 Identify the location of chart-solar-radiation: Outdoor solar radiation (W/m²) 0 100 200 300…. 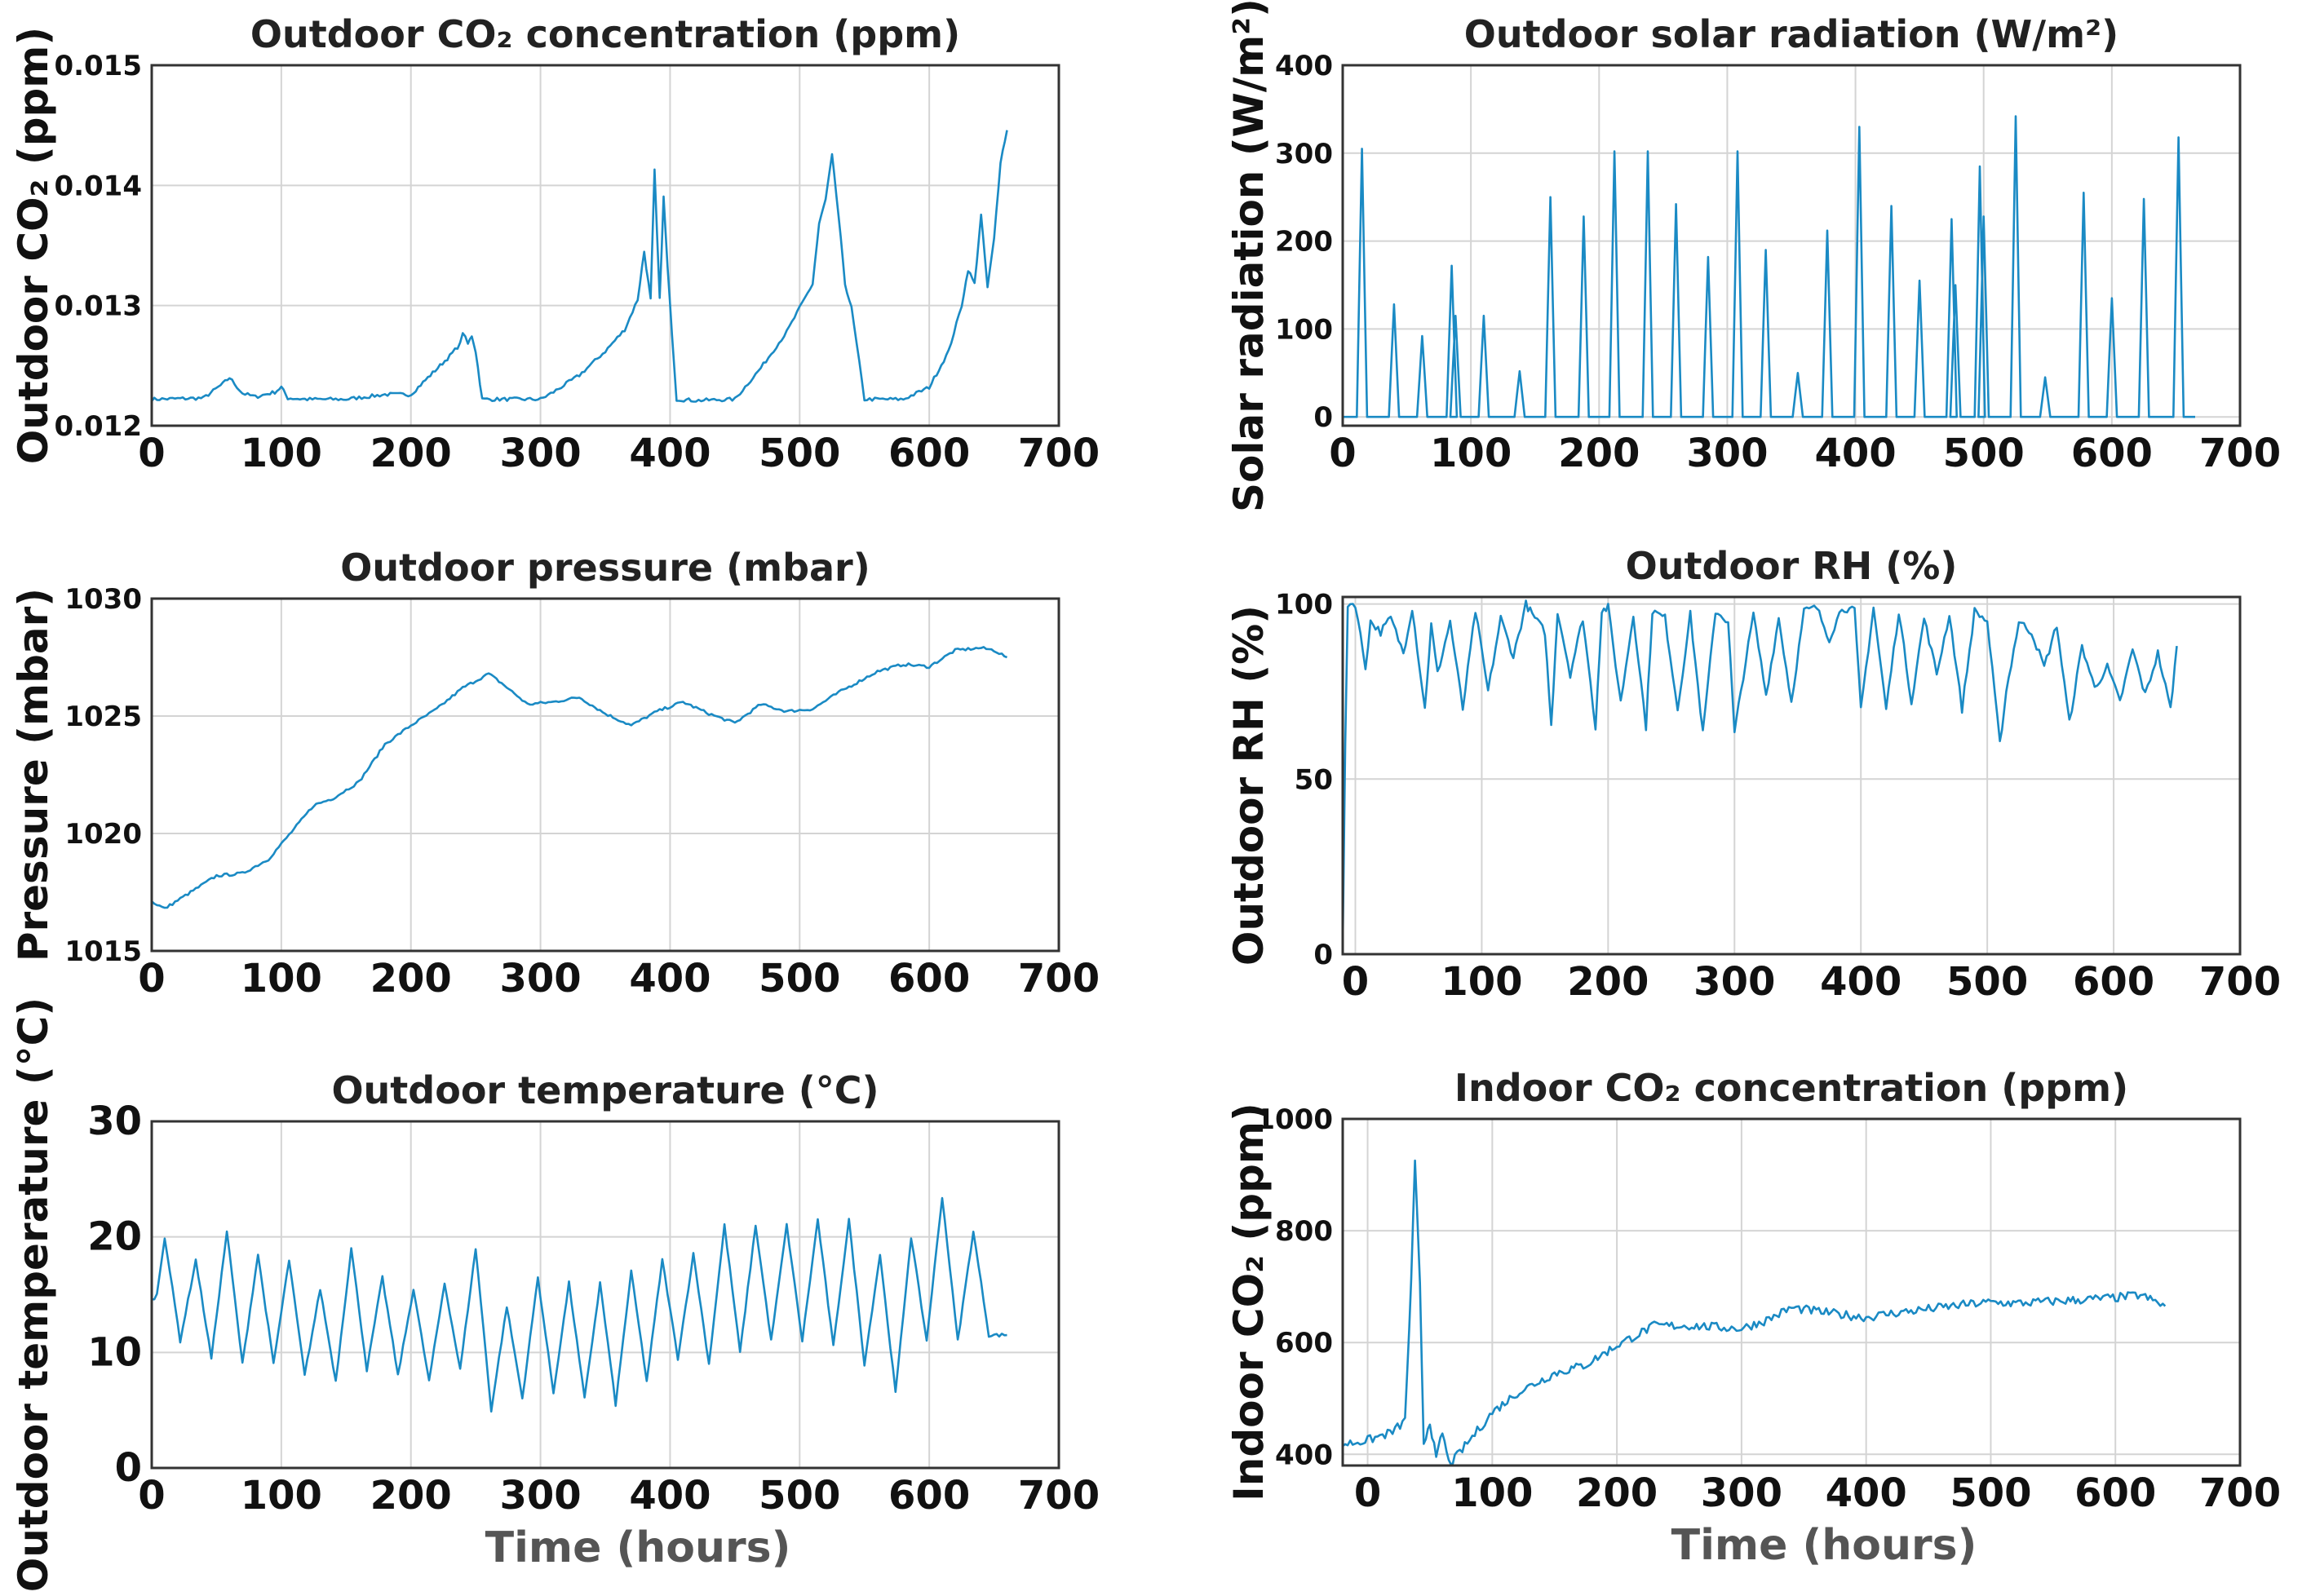
(1753, 256).